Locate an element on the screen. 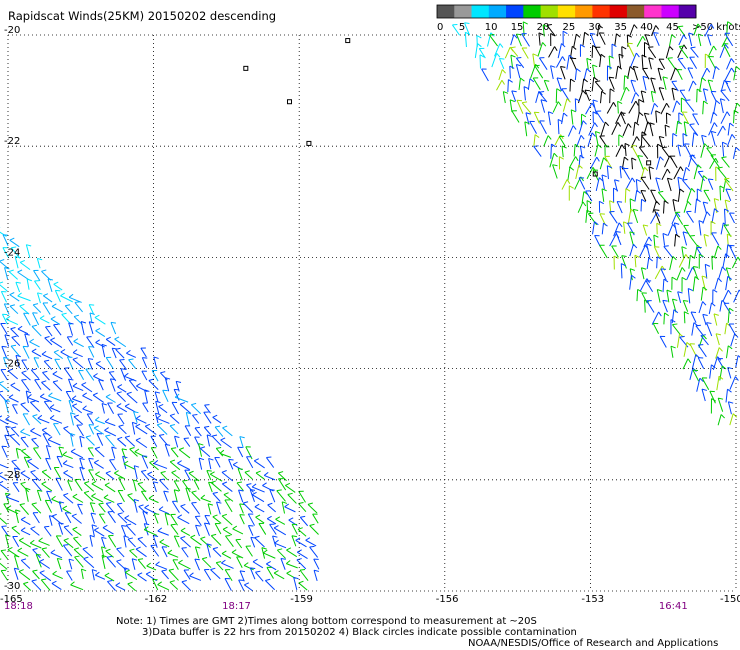 This screenshot has height=650, width=740. legend-swatch is located at coordinates (446, 11).